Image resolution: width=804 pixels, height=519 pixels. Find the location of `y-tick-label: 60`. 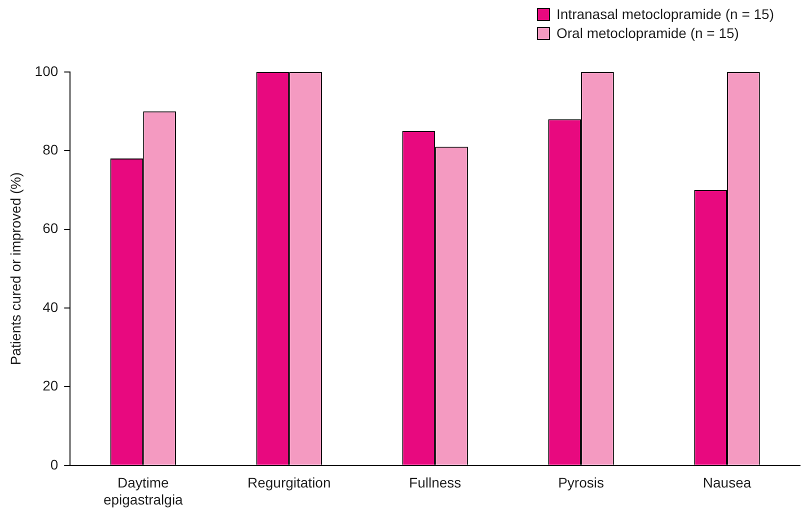

y-tick-label: 60 is located at coordinates (50, 228).